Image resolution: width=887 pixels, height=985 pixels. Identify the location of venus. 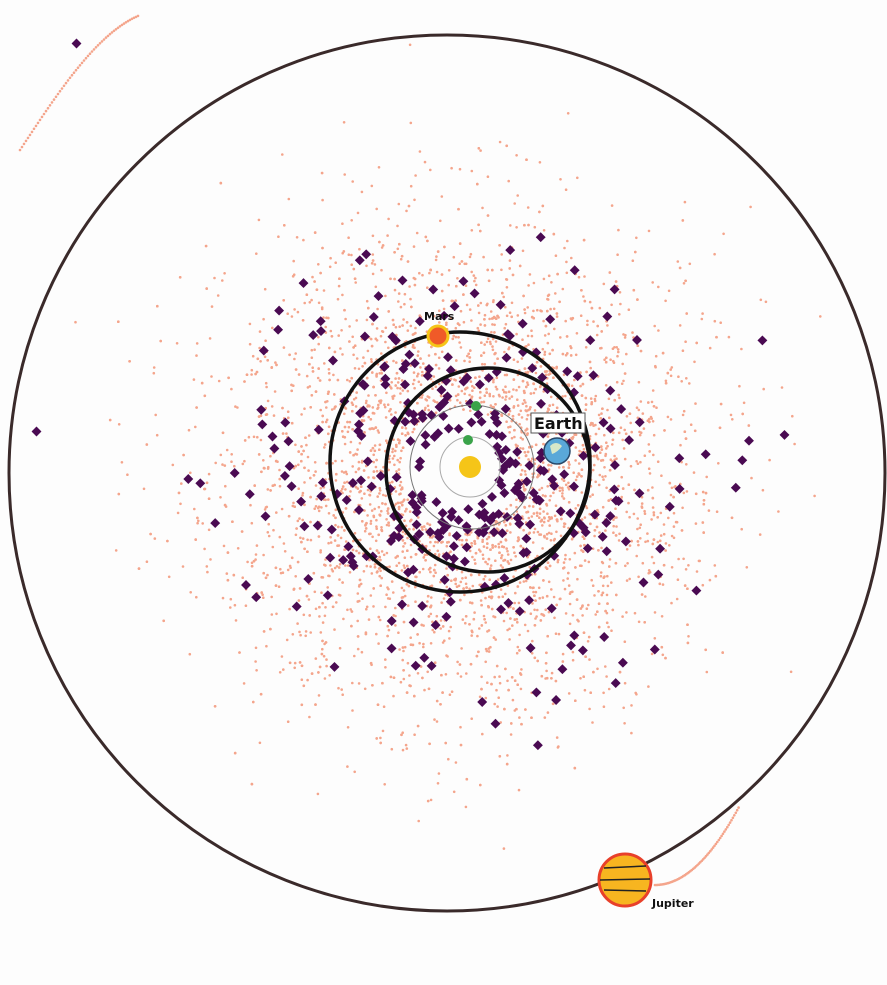
(476, 406).